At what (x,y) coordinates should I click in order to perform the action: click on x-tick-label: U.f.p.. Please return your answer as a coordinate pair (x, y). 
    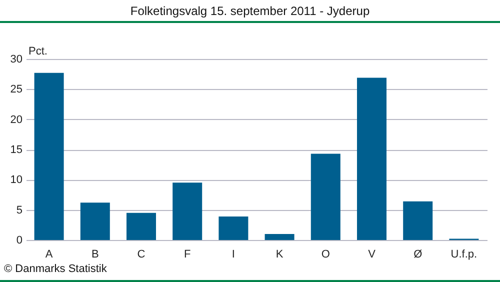
    Looking at the image, I should click on (464, 254).